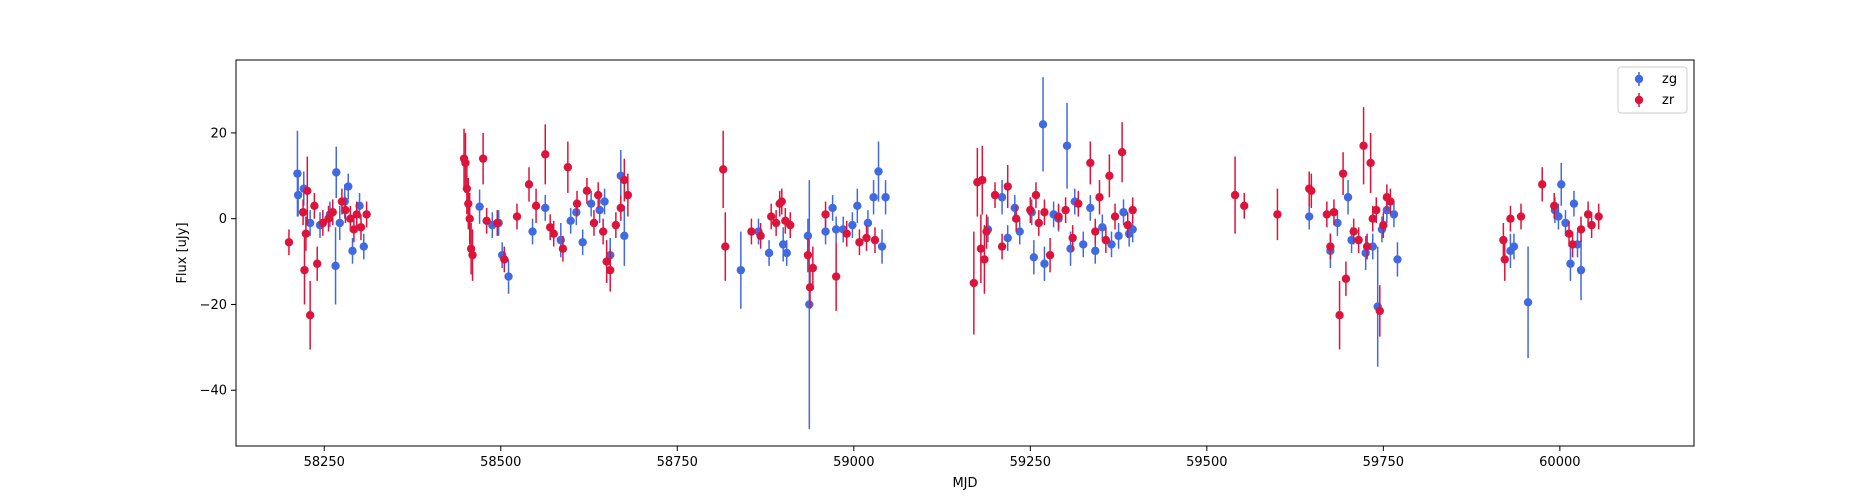 The image size is (1875, 500). Describe the element at coordinates (1030, 462) in the screenshot. I see `x-tick-label: 59250` at that location.